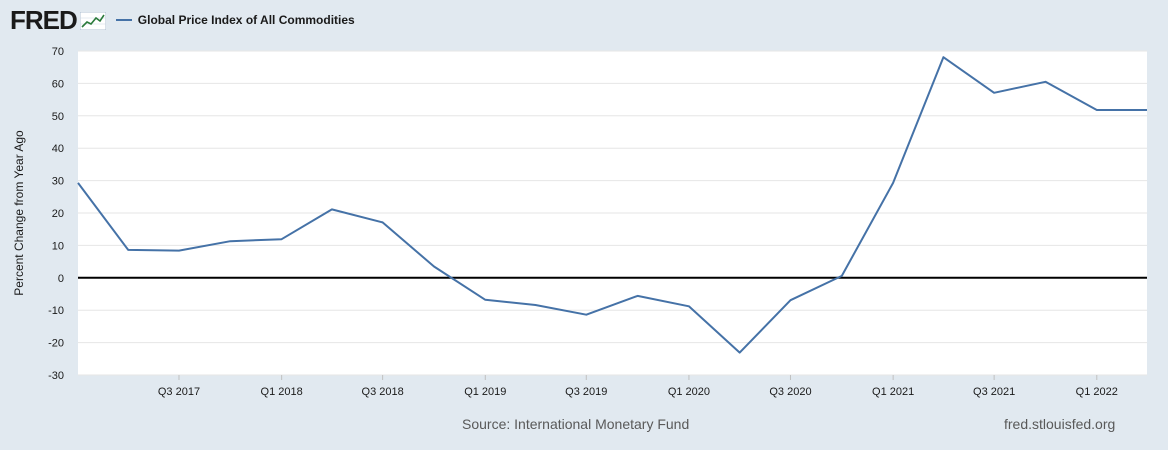 Image resolution: width=1168 pixels, height=450 pixels. Describe the element at coordinates (586, 392) in the screenshot. I see `x-tick-label: Q3 2019` at that location.